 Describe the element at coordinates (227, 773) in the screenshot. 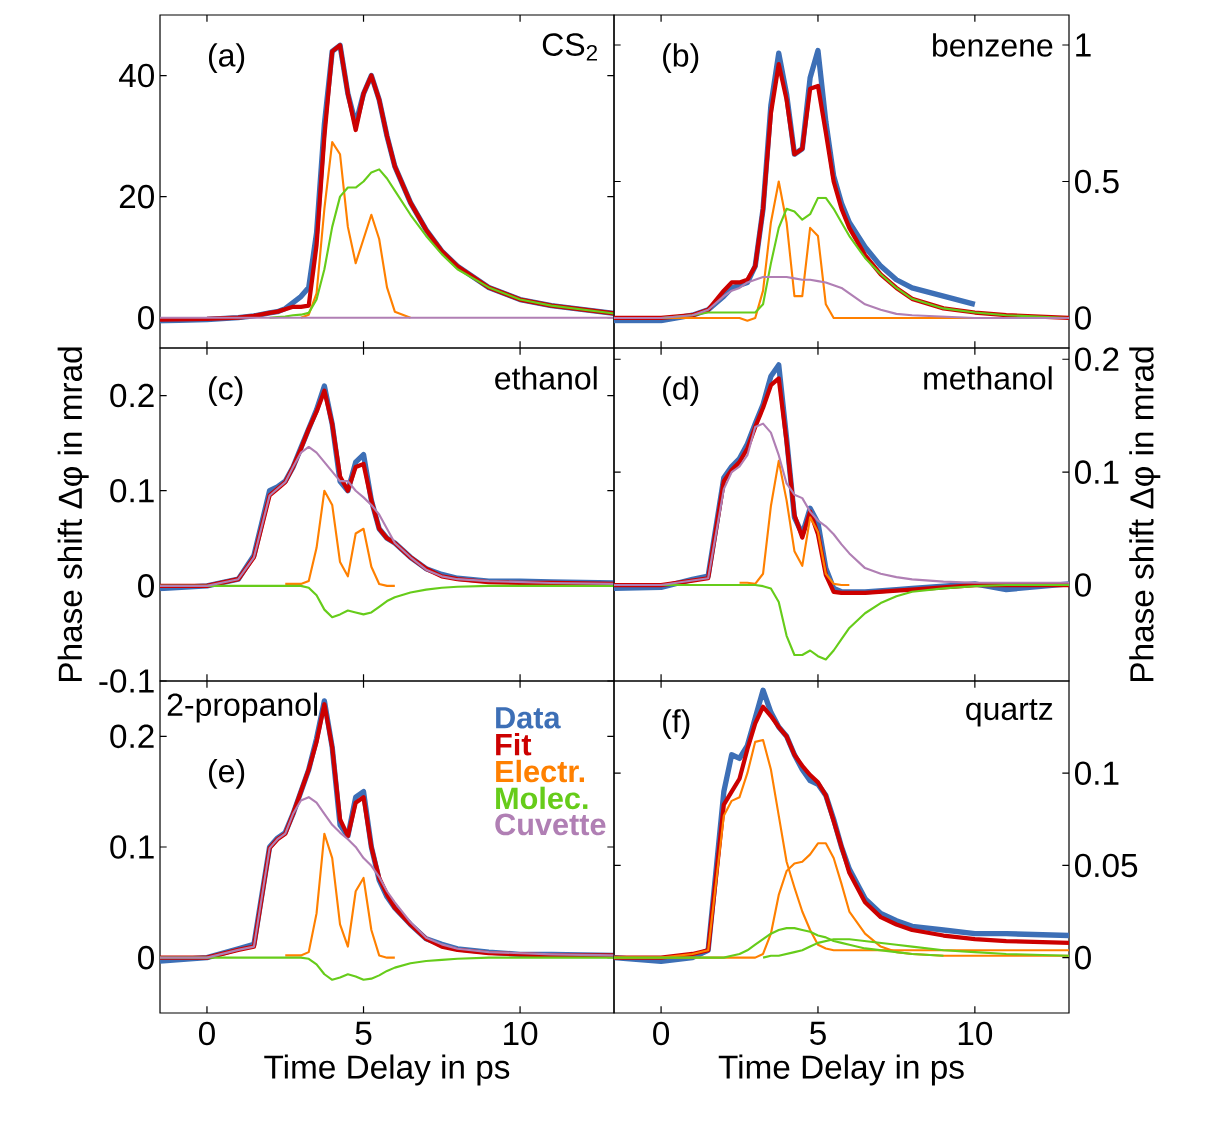

I see `annotation: (e)` at that location.